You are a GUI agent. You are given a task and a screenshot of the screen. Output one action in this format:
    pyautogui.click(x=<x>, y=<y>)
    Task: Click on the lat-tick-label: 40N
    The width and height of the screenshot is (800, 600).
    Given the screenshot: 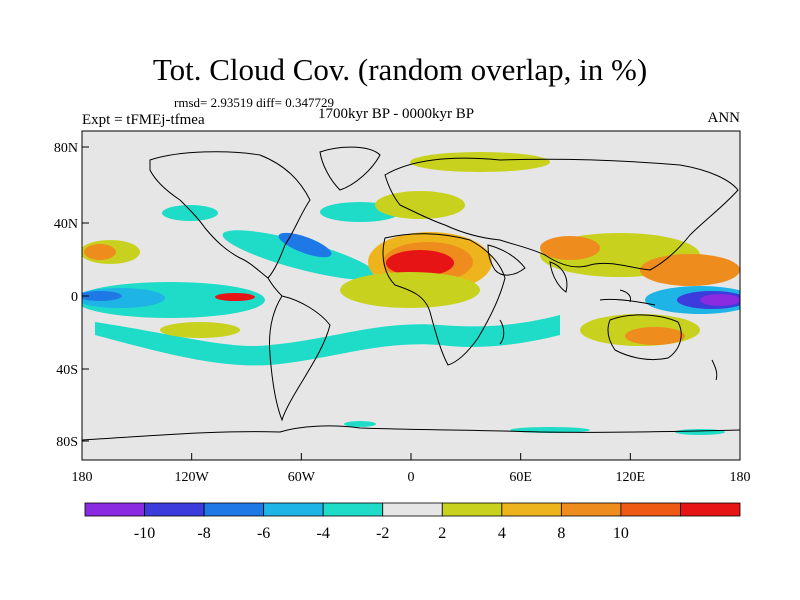 What is the action you would take?
    pyautogui.click(x=66, y=224)
    